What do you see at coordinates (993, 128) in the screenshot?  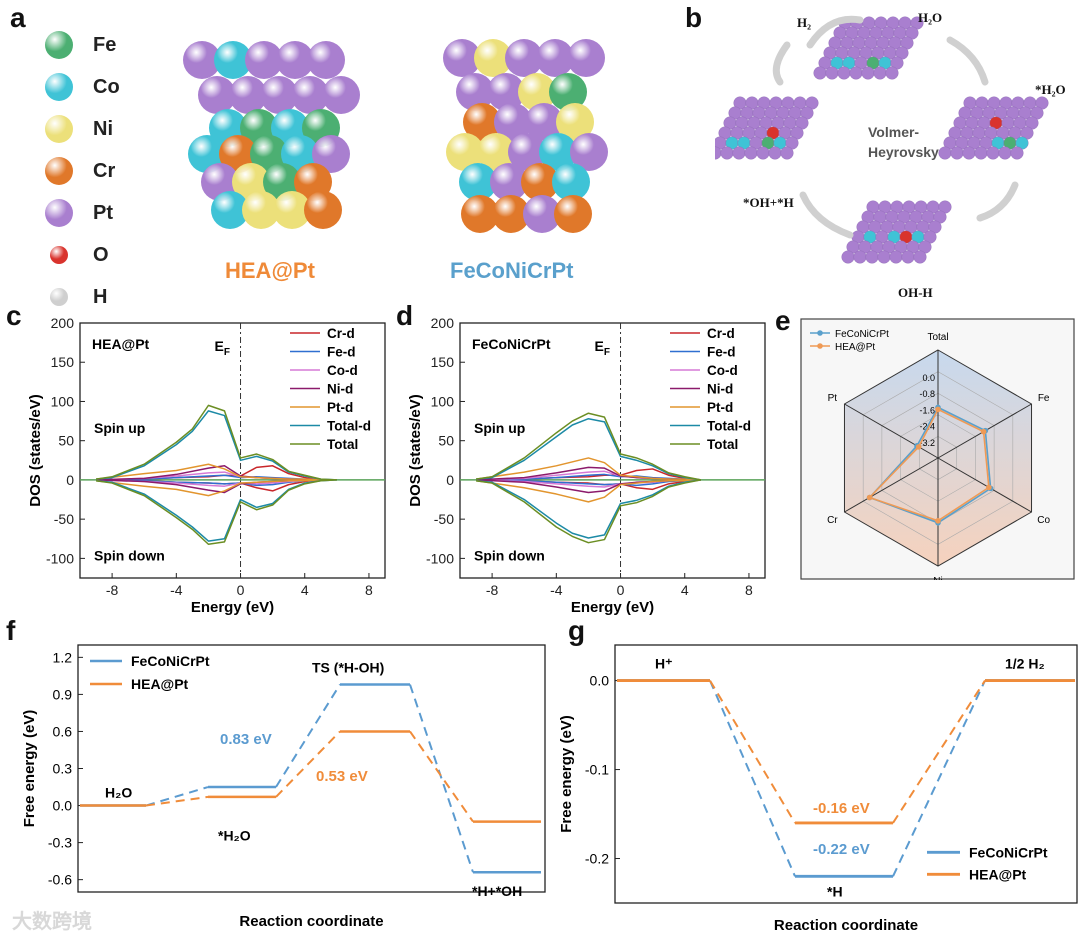 I see `slab-star-h2o` at bounding box center [993, 128].